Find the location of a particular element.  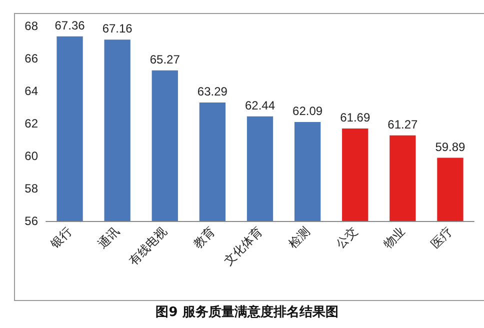

y-tick-label: 56 is located at coordinates (31, 221).